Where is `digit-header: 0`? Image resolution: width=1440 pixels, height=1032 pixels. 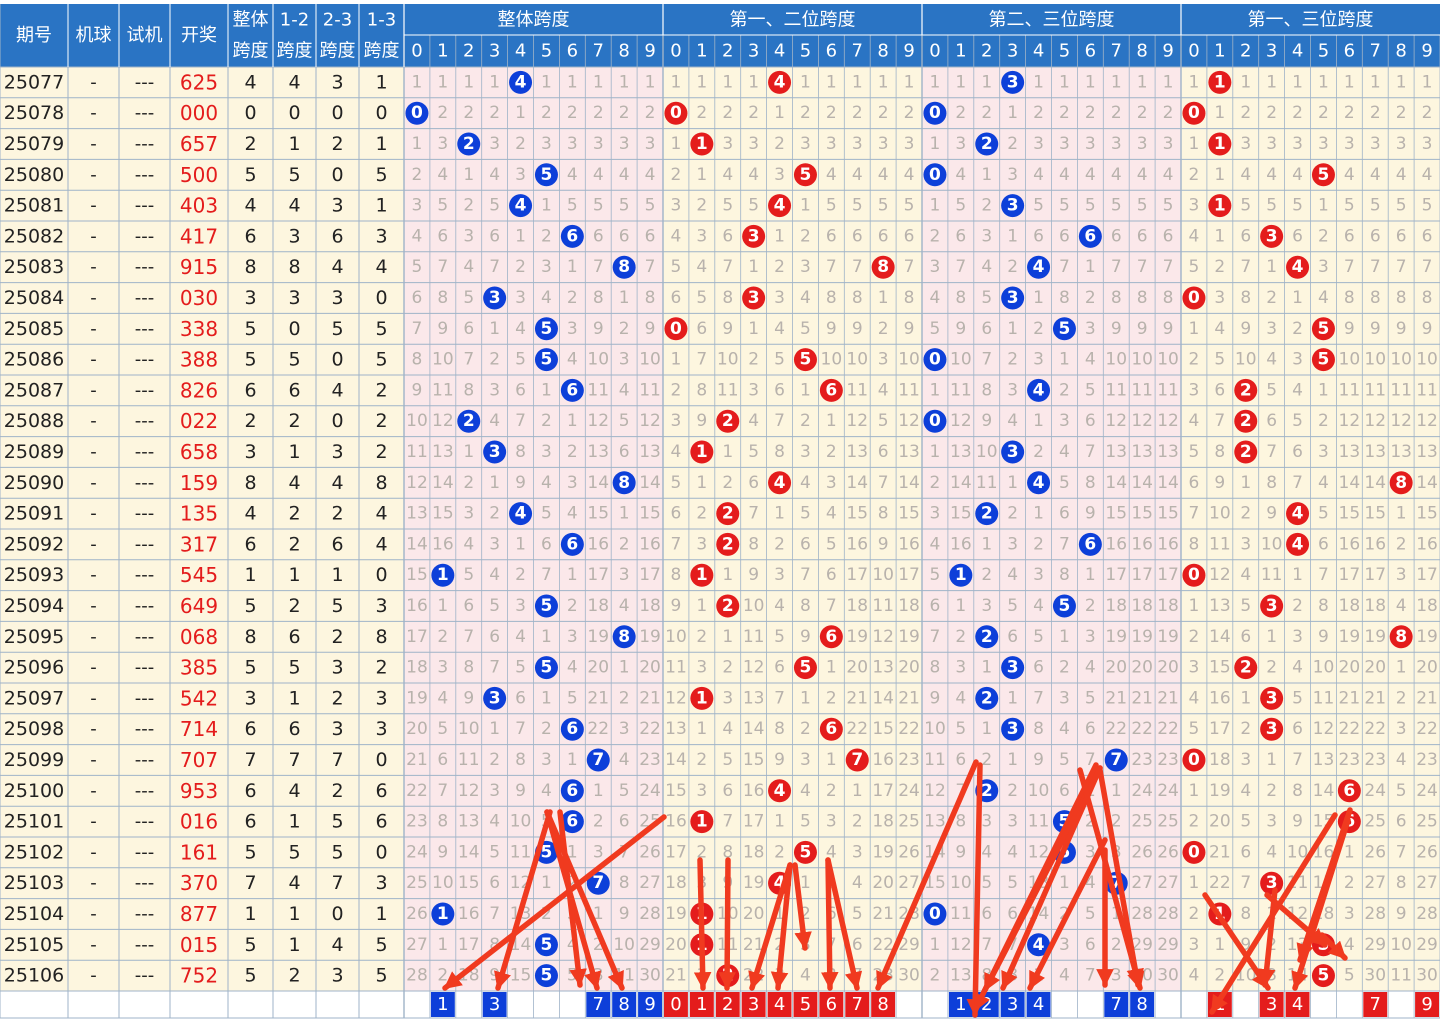
digit-header: 0 is located at coordinates (1193, 51).